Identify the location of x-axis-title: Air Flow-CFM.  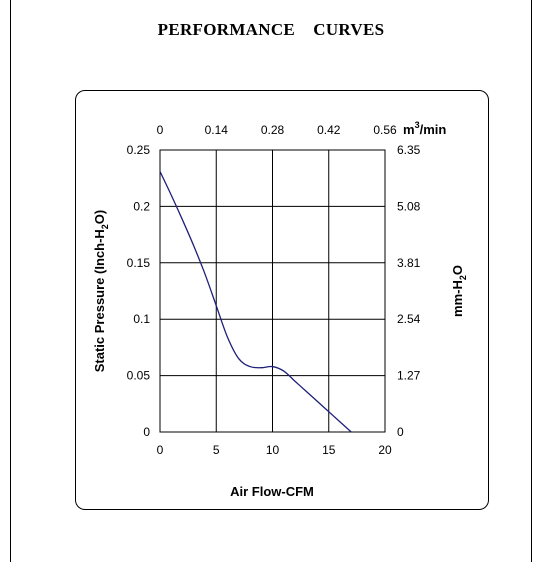
(272, 491).